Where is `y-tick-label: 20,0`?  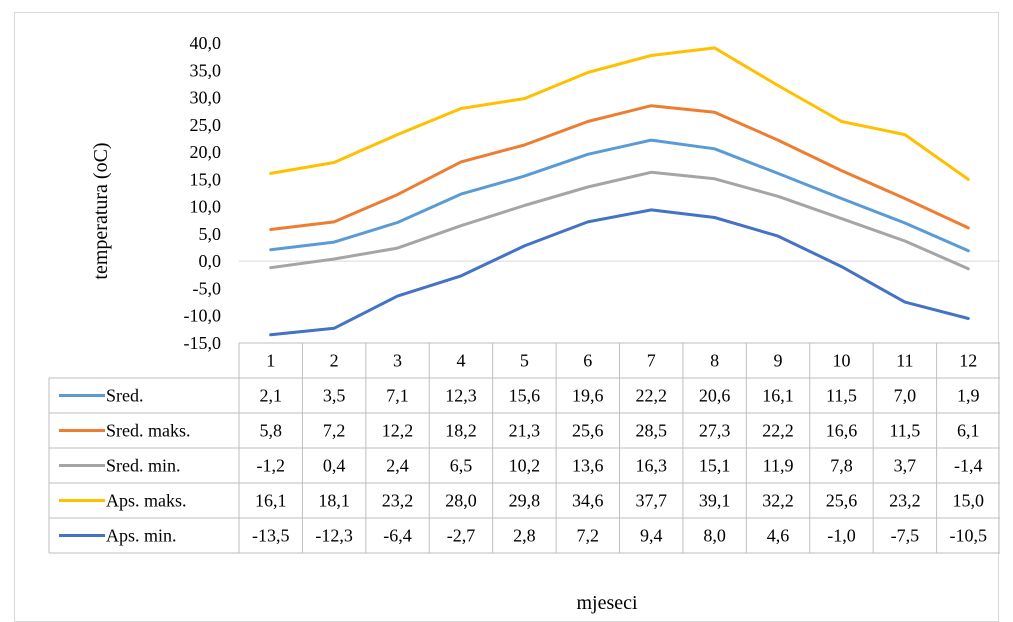 y-tick-label: 20,0 is located at coordinates (206, 152).